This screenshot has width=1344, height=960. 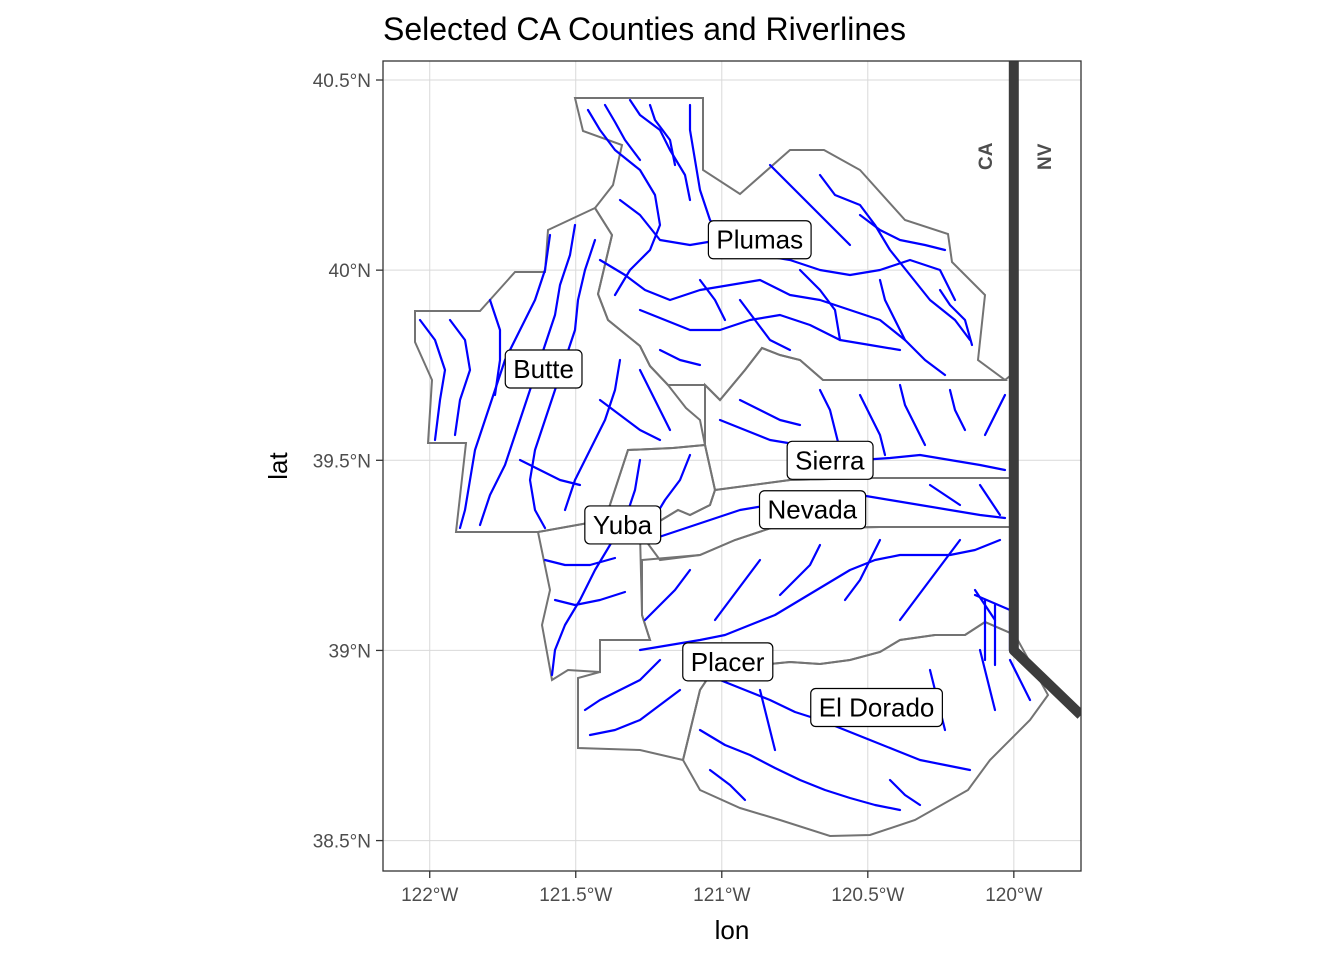 I want to click on county-name: Yuba, so click(x=623, y=525).